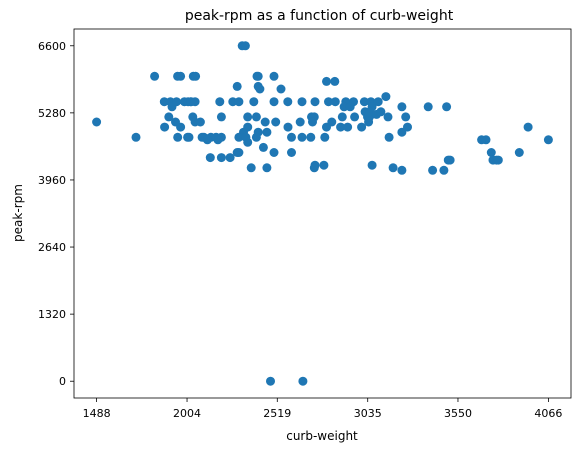 This screenshot has height=453, width=580. I want to click on y-tick-label: 0, so click(62, 381).